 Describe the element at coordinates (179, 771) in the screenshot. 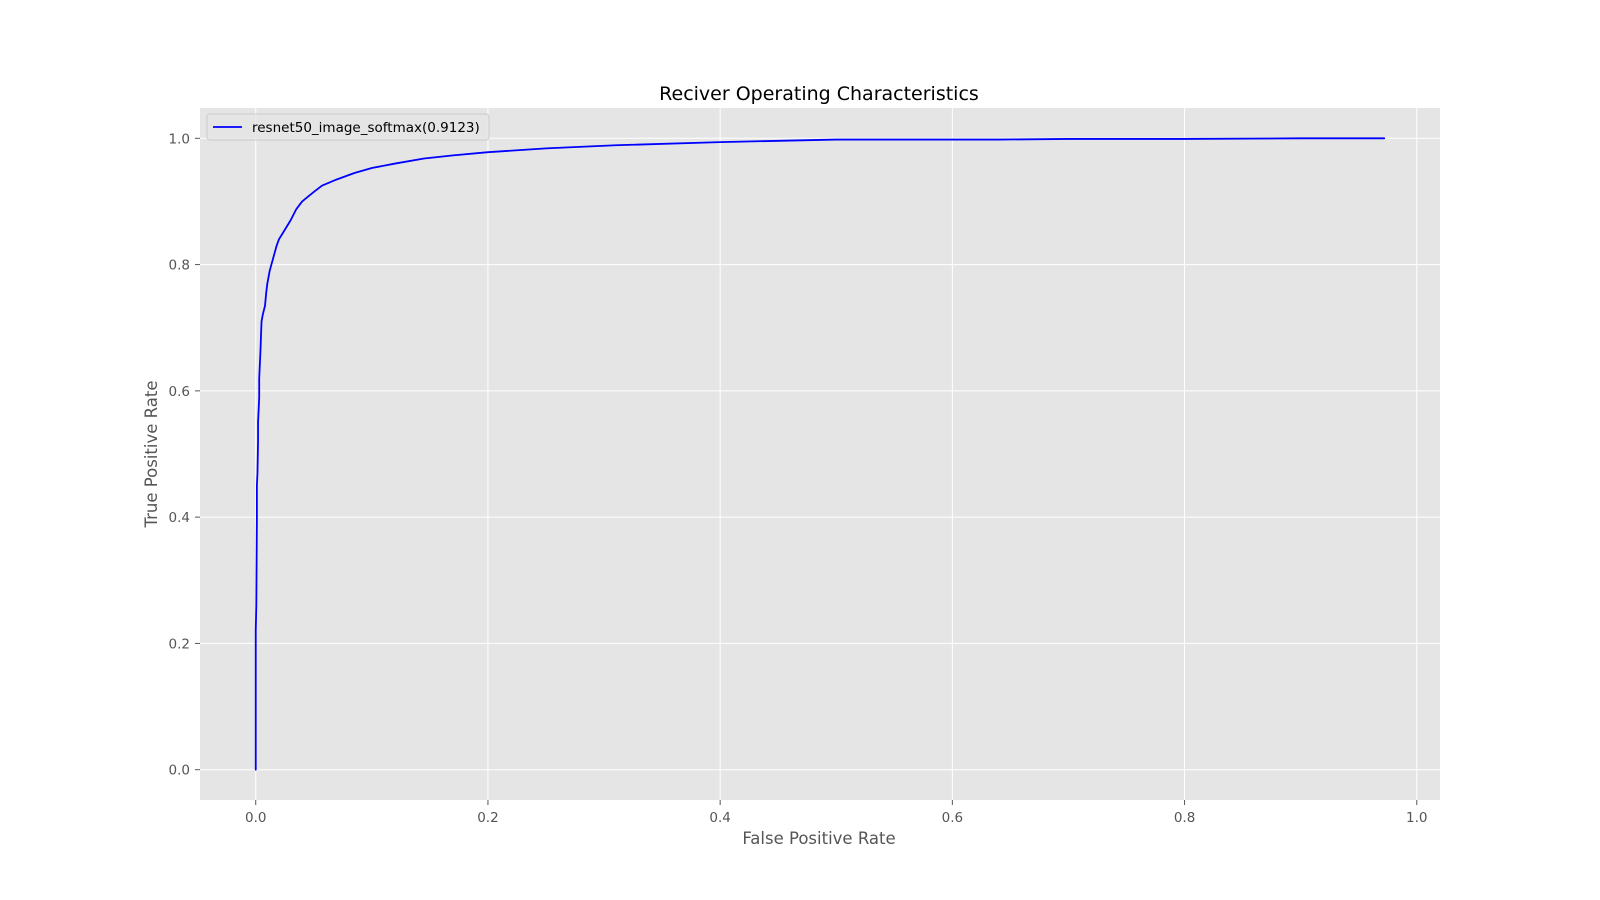

I see `y-tick-label: 0.0` at that location.